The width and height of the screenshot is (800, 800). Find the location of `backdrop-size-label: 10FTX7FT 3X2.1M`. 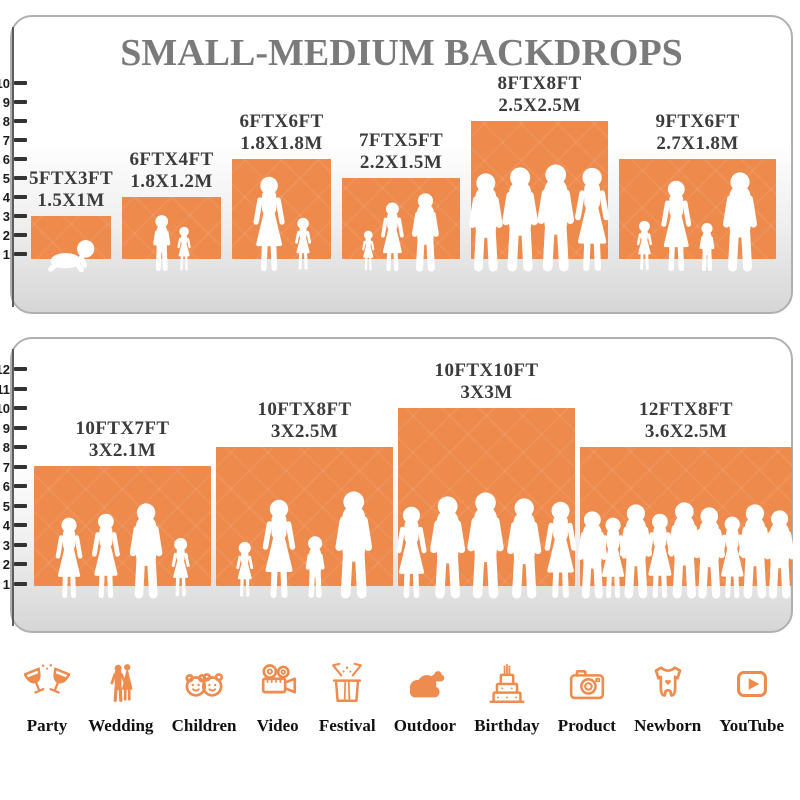

backdrop-size-label: 10FTX7FT 3X2.1M is located at coordinates (123, 439).